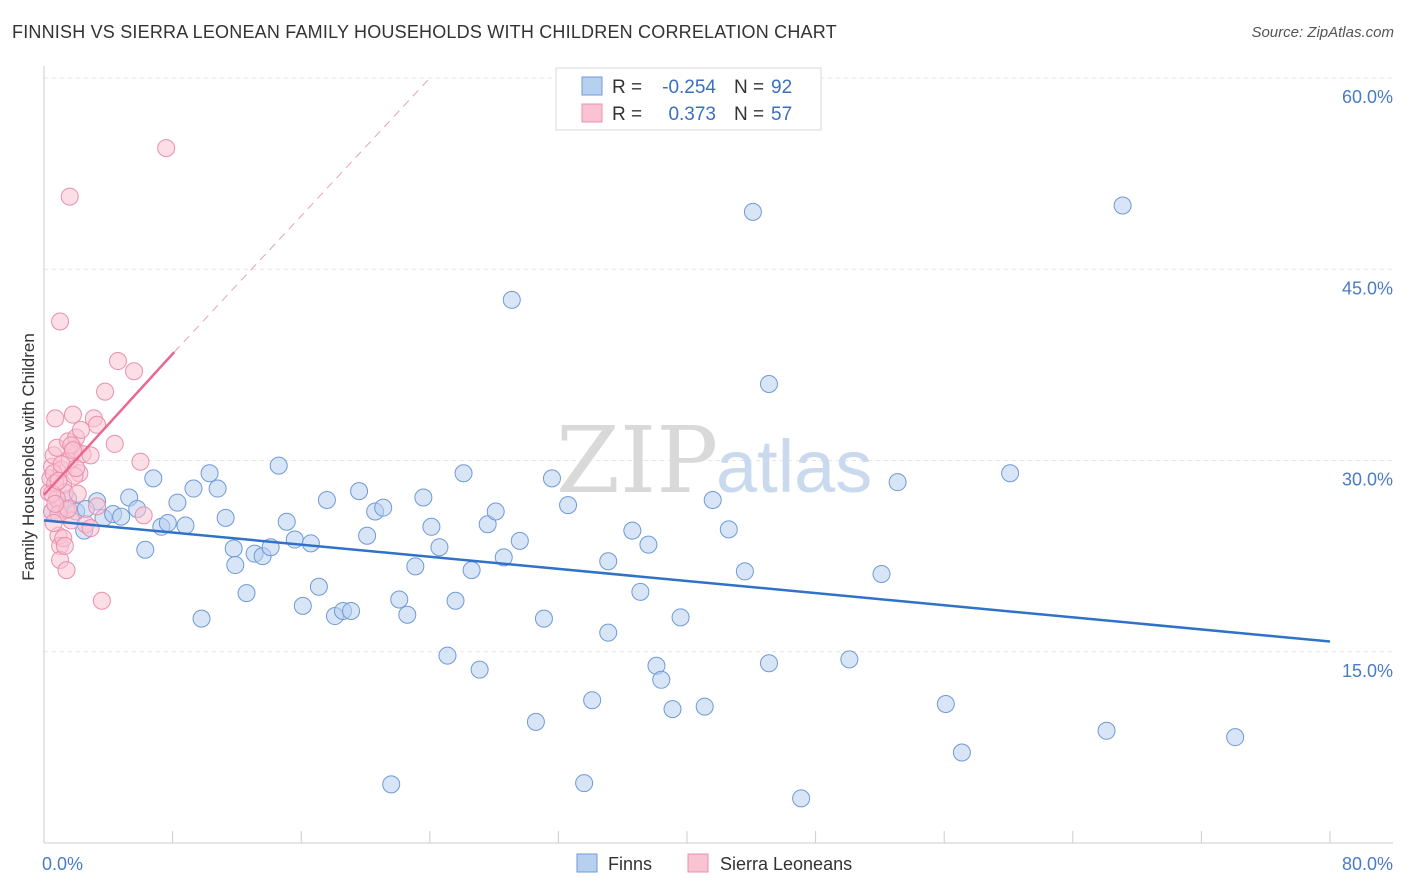 The width and height of the screenshot is (1406, 892). Describe the element at coordinates (688, 99) in the screenshot. I see `top-legend: R = -0.254 N = 92 R = 0.373 N = 57` at that location.